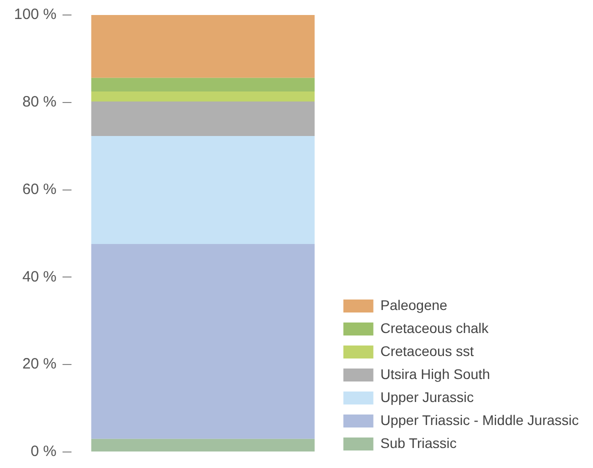 Image resolution: width=593 pixels, height=468 pixels. What do you see at coordinates (35, 15) in the screenshot?
I see `y-tick-label: 100 %` at bounding box center [35, 15].